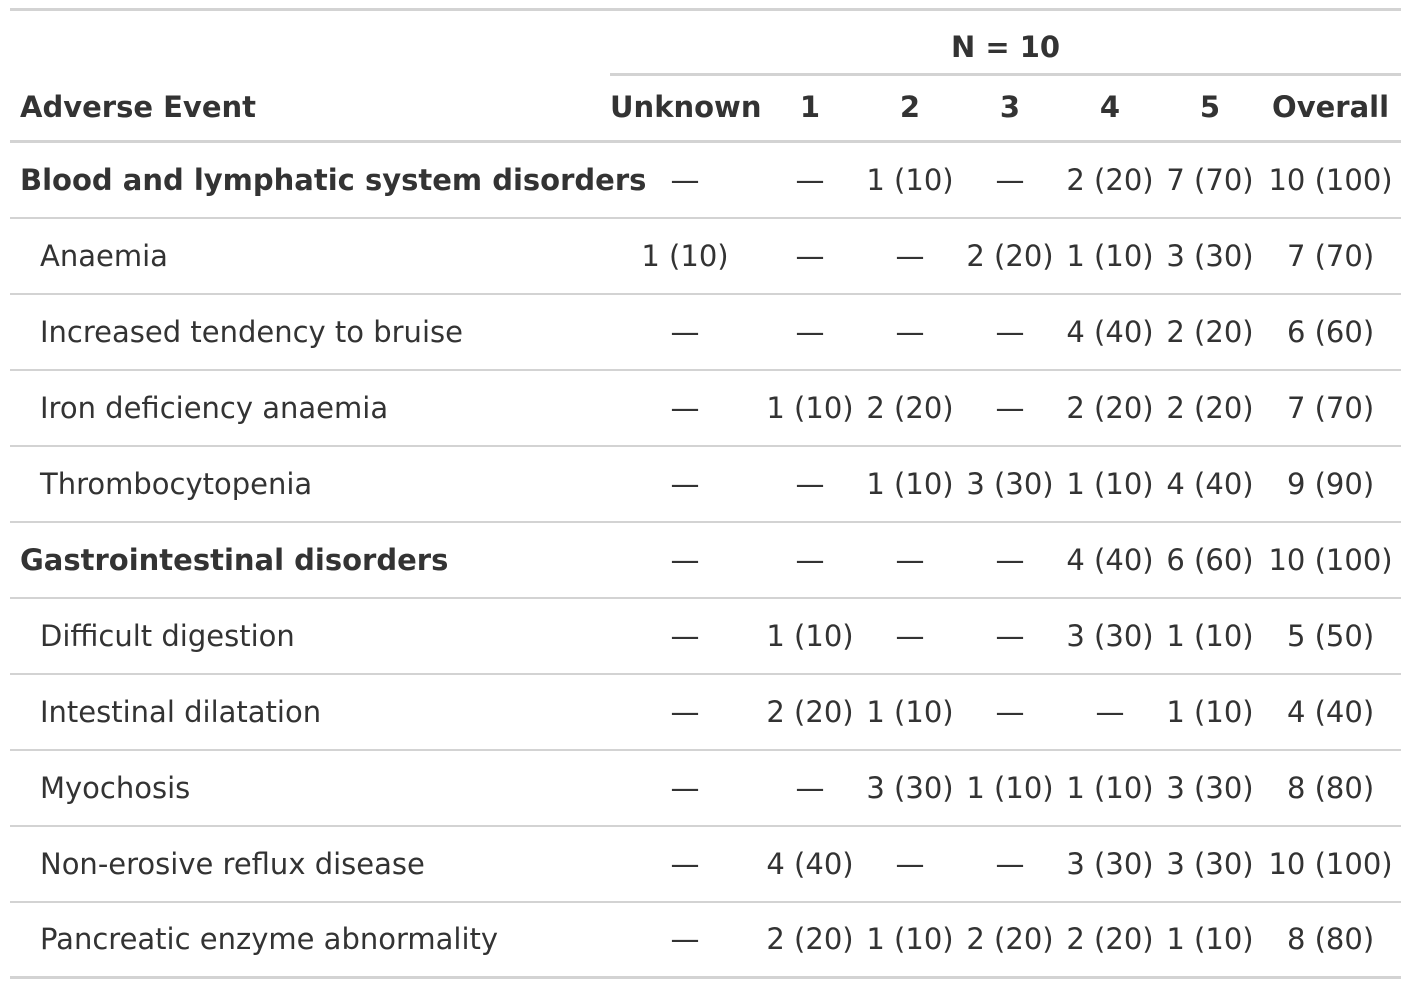 Image resolution: width=1410 pixels, height=992 pixels. What do you see at coordinates (1005, 46) in the screenshot?
I see `spanner-label: N = 10` at bounding box center [1005, 46].